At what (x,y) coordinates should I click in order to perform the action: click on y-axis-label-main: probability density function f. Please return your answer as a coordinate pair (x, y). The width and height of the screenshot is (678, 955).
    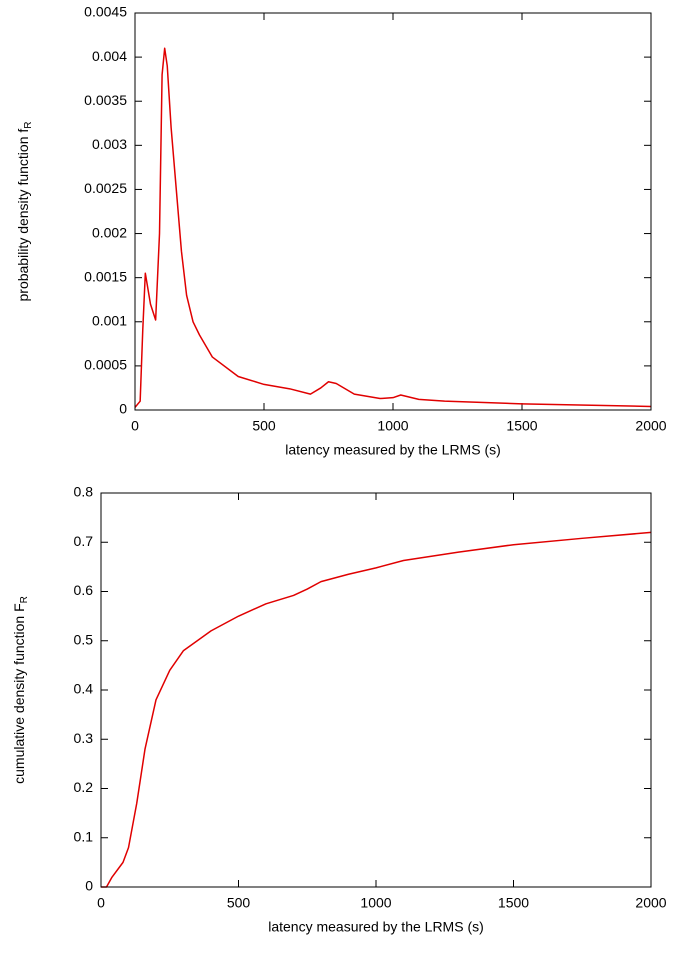
    Looking at the image, I should click on (23, 215).